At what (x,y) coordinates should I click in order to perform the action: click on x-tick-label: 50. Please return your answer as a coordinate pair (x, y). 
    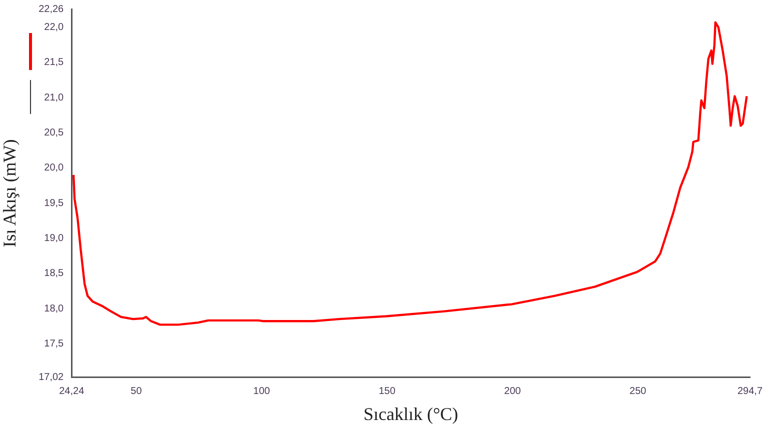
    Looking at the image, I should click on (136, 392).